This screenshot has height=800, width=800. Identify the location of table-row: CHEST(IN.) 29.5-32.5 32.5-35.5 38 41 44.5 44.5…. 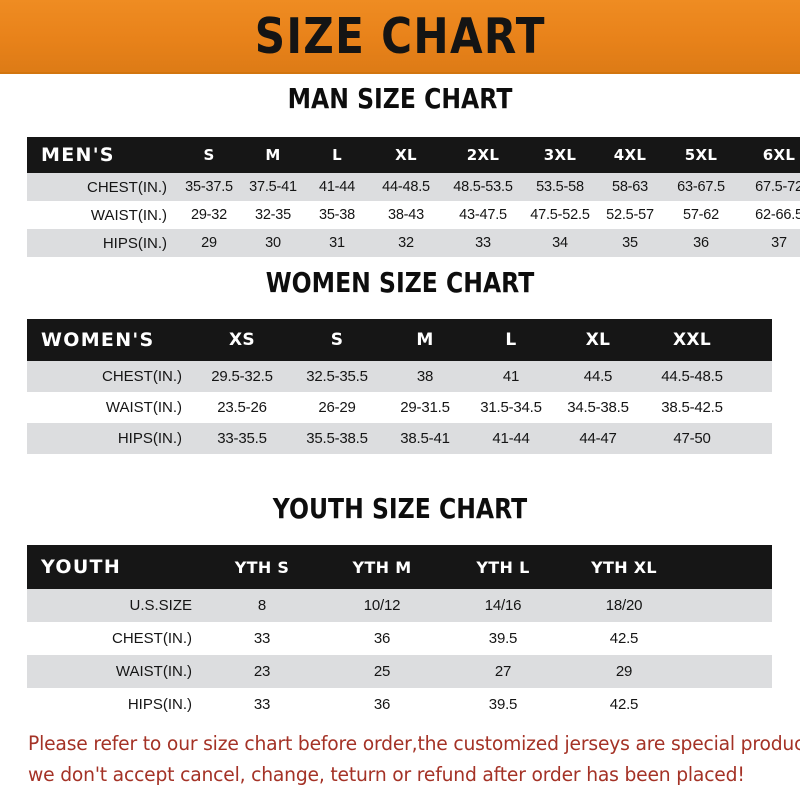
(399, 376).